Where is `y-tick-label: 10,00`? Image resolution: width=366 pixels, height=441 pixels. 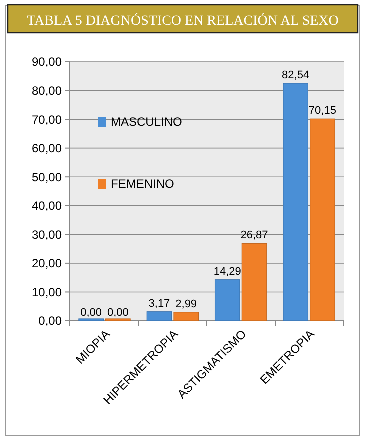 y-tick-label: 10,00 is located at coordinates (47, 292).